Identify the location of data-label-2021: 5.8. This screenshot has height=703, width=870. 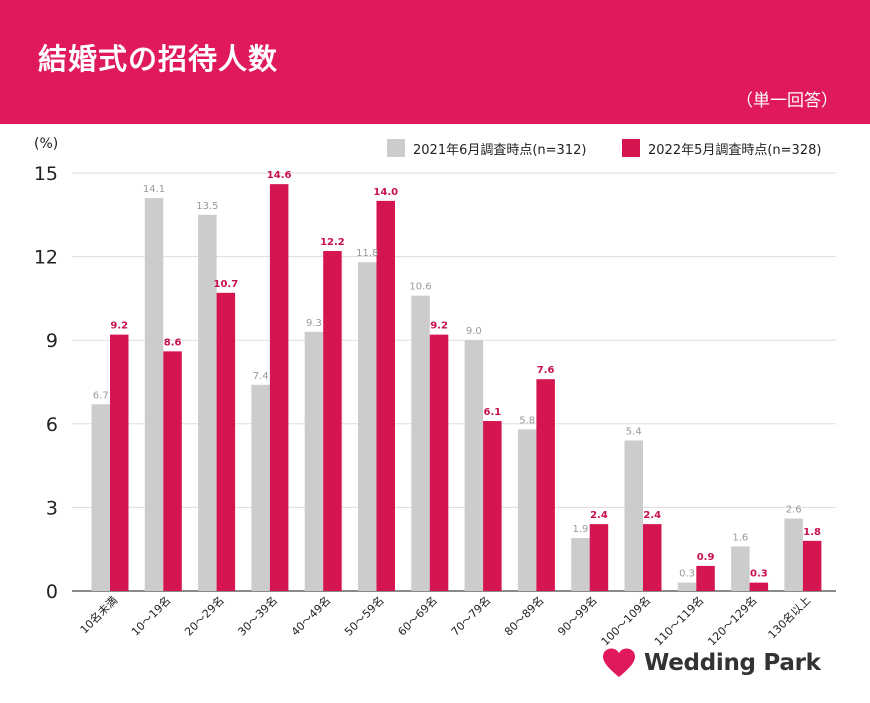
(527, 420).